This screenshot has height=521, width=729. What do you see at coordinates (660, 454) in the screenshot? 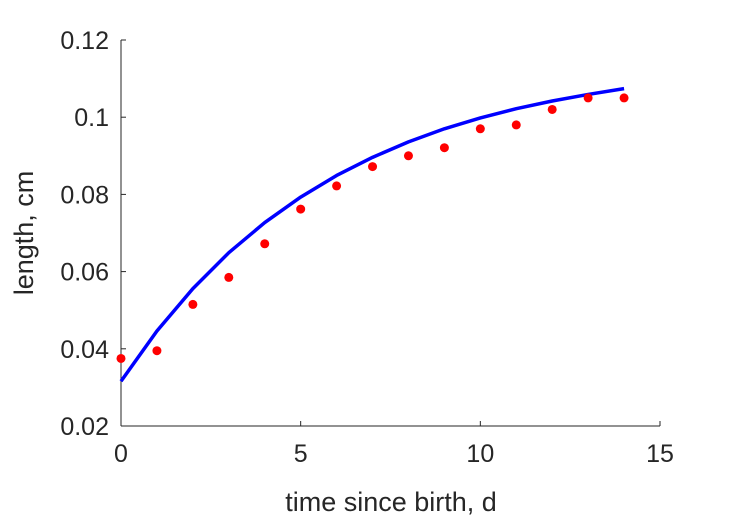
I see `x-tick-label: 15` at bounding box center [660, 454].